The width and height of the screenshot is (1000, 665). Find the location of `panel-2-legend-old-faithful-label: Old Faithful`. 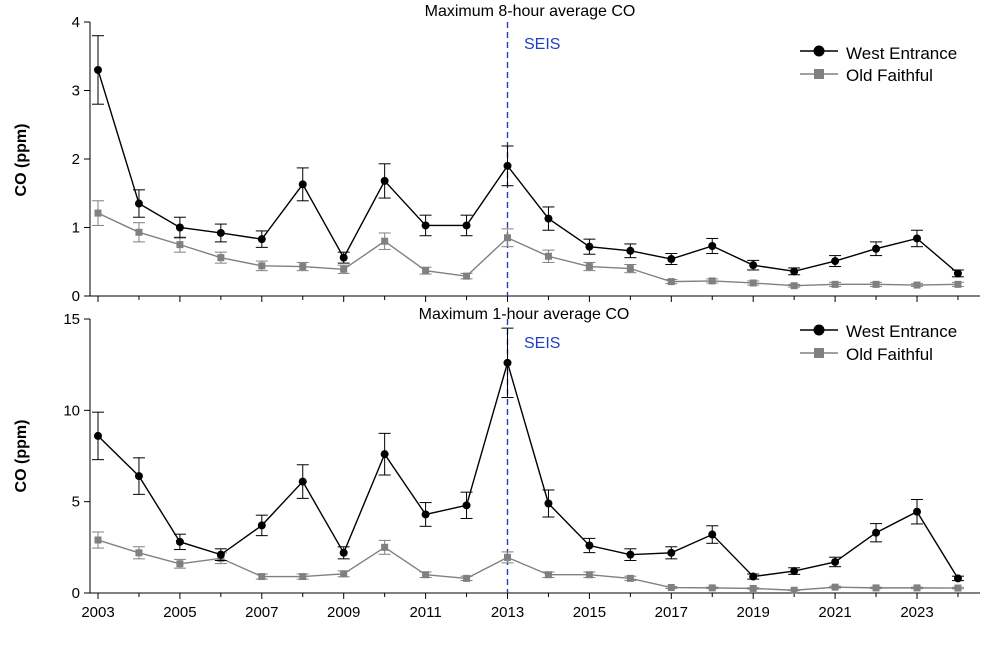

panel-2-legend-old-faithful-label: Old Faithful is located at coordinates (889, 354).